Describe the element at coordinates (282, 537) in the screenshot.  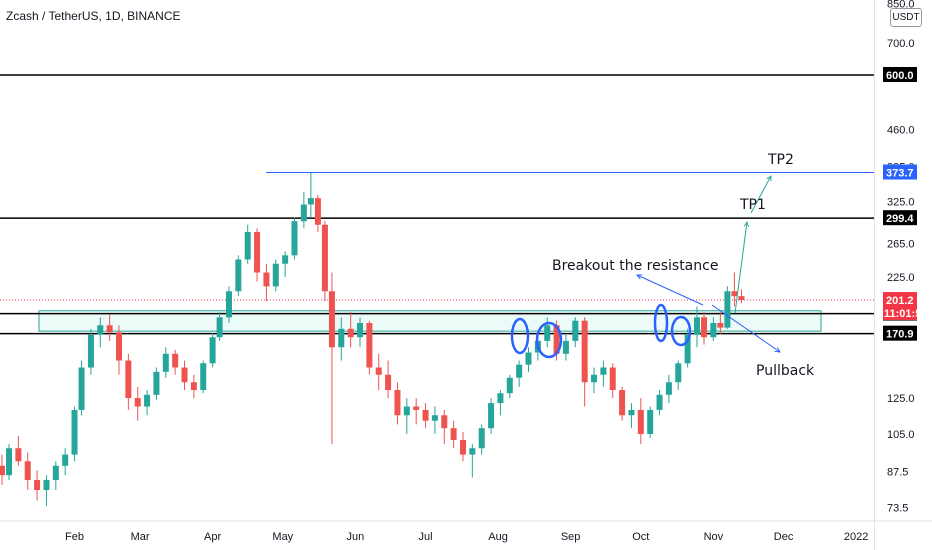
I see `x-tick-label: May` at that location.